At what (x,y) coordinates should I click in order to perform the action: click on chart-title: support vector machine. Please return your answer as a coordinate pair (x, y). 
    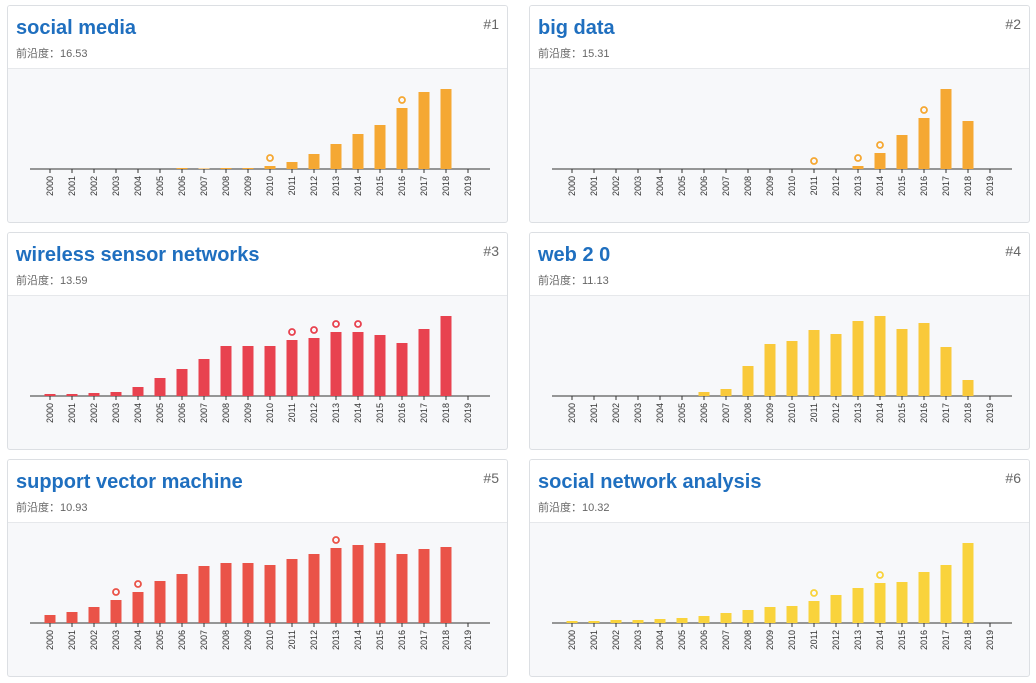
    Looking at the image, I should click on (129, 482).